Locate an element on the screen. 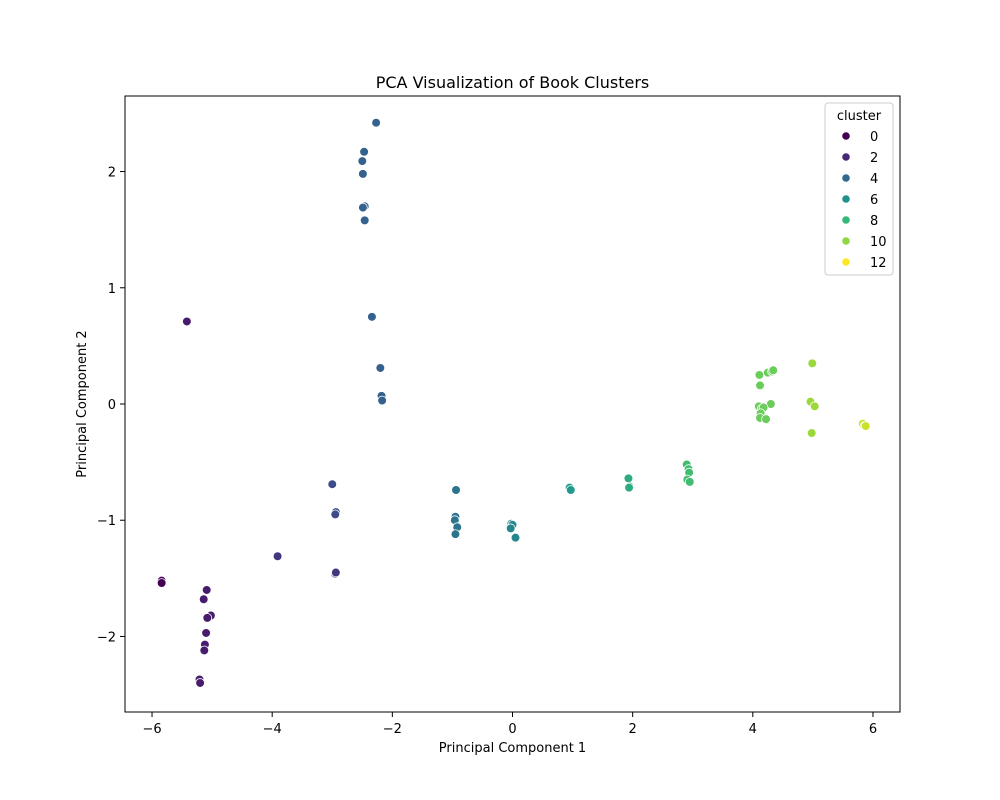 This screenshot has width=1000, height=800. legend-label: 12 is located at coordinates (878, 263).